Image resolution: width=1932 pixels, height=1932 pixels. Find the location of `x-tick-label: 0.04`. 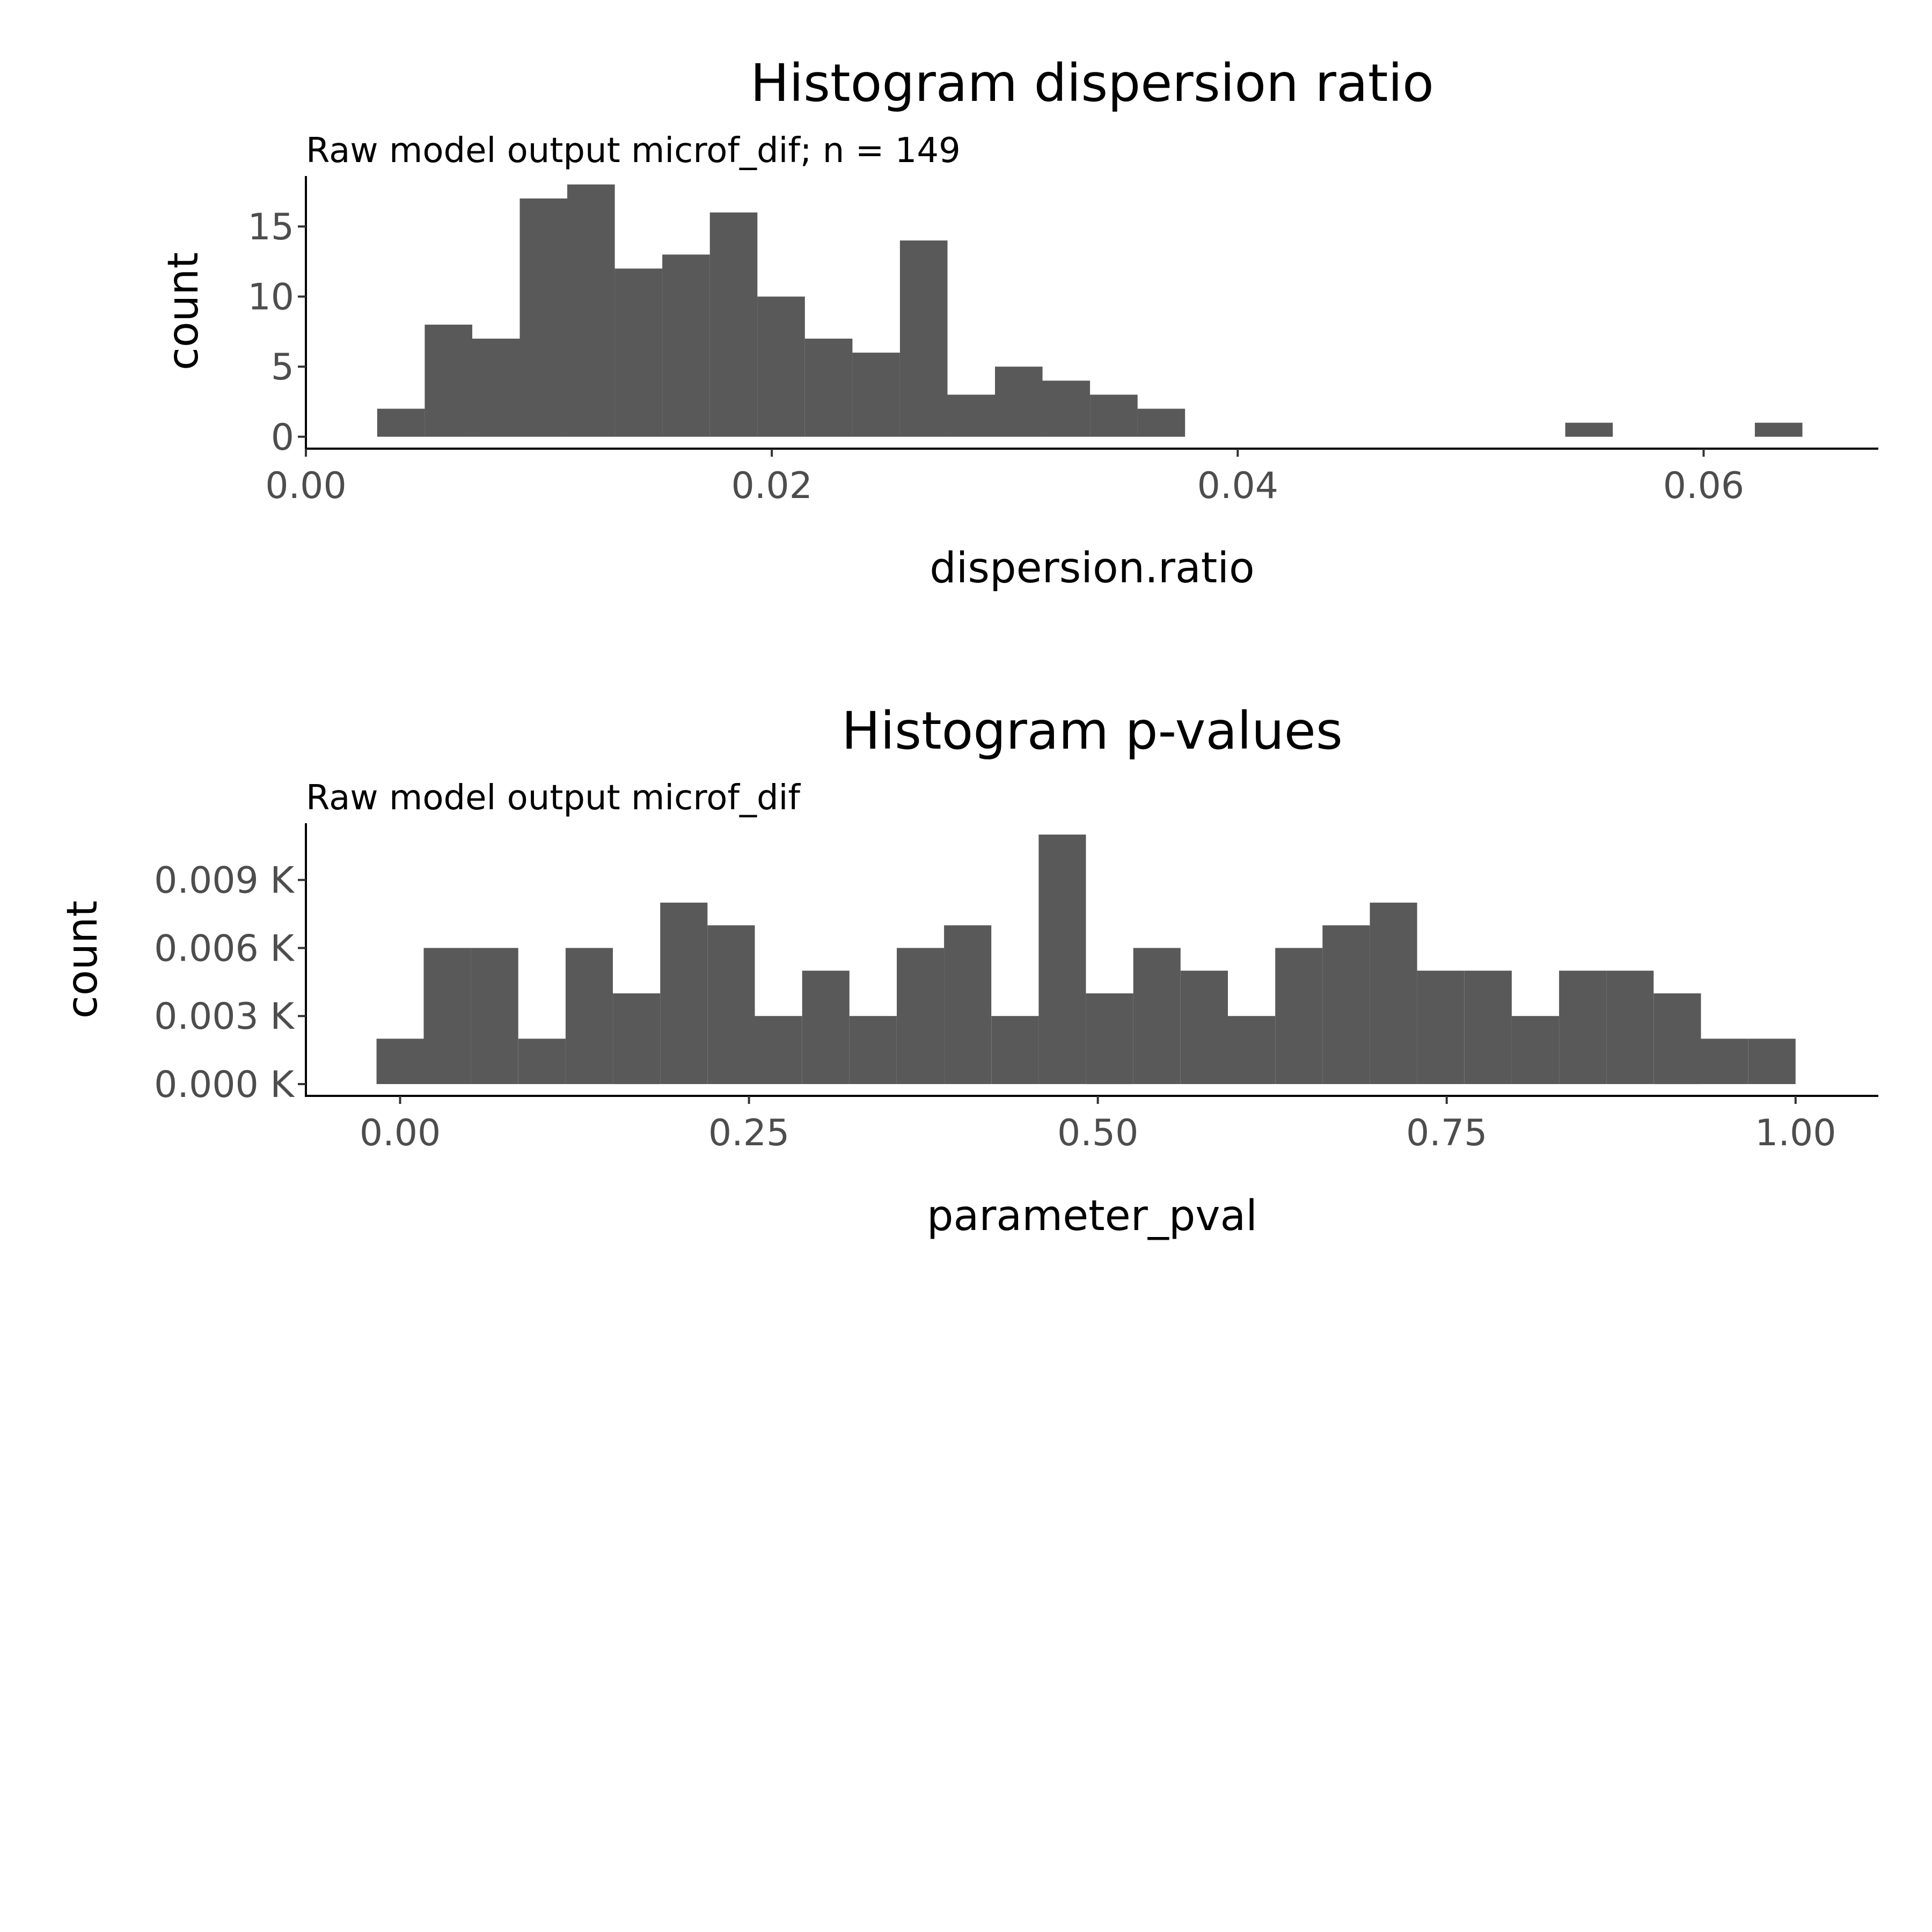

x-tick-label: 0.04 is located at coordinates (1237, 486).